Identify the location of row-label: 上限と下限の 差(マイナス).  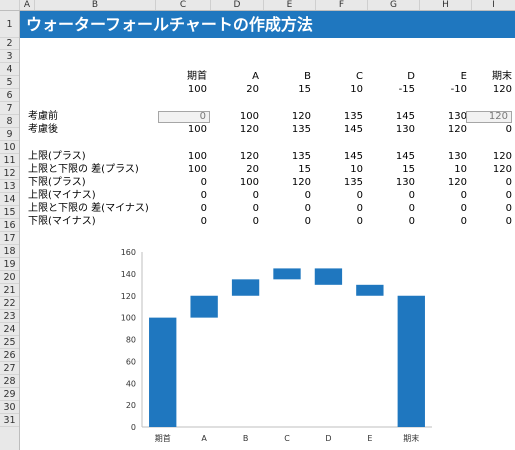
(88, 208).